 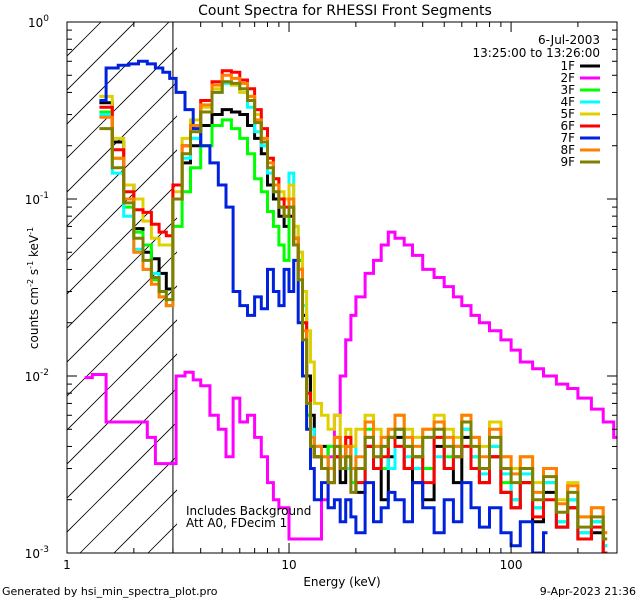 What do you see at coordinates (248, 511) in the screenshot?
I see `note-background: Includes Background` at bounding box center [248, 511].